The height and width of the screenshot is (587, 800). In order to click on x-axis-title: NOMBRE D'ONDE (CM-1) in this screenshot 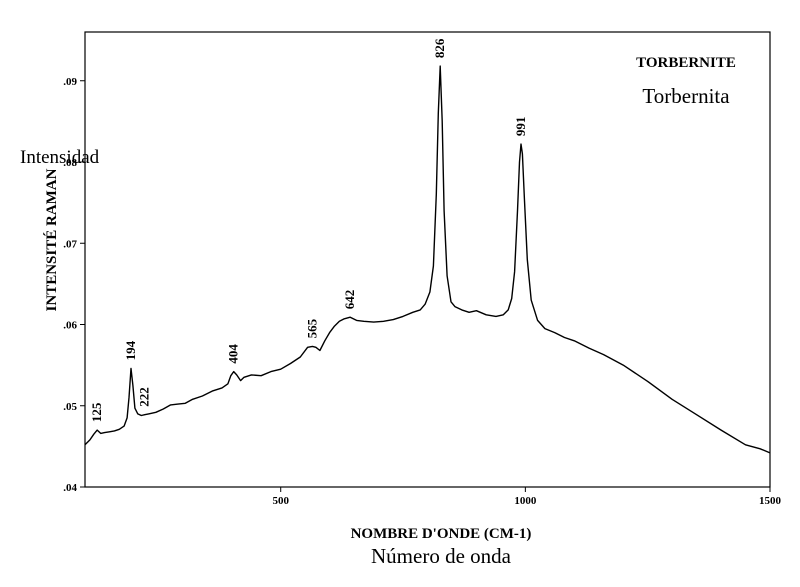, I will do `click(441, 534)`.